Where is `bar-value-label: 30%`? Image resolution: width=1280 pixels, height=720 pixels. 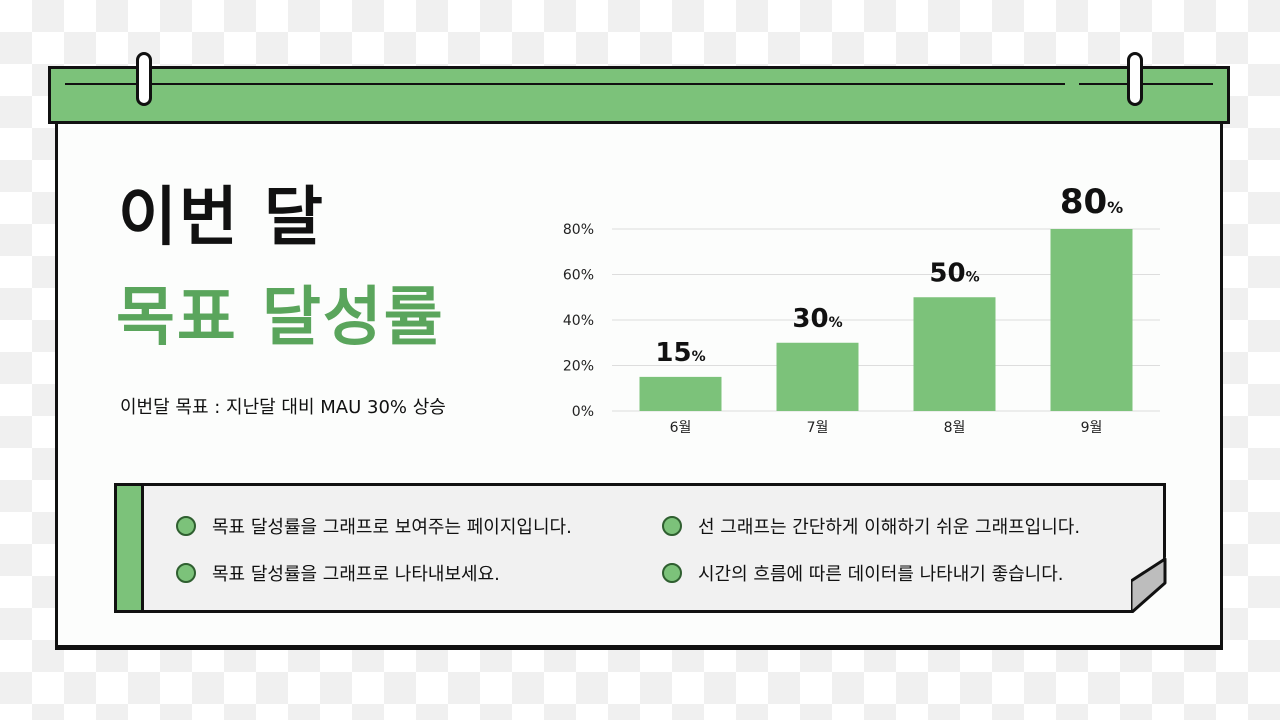
bar-value-label: 30% is located at coordinates (817, 319).